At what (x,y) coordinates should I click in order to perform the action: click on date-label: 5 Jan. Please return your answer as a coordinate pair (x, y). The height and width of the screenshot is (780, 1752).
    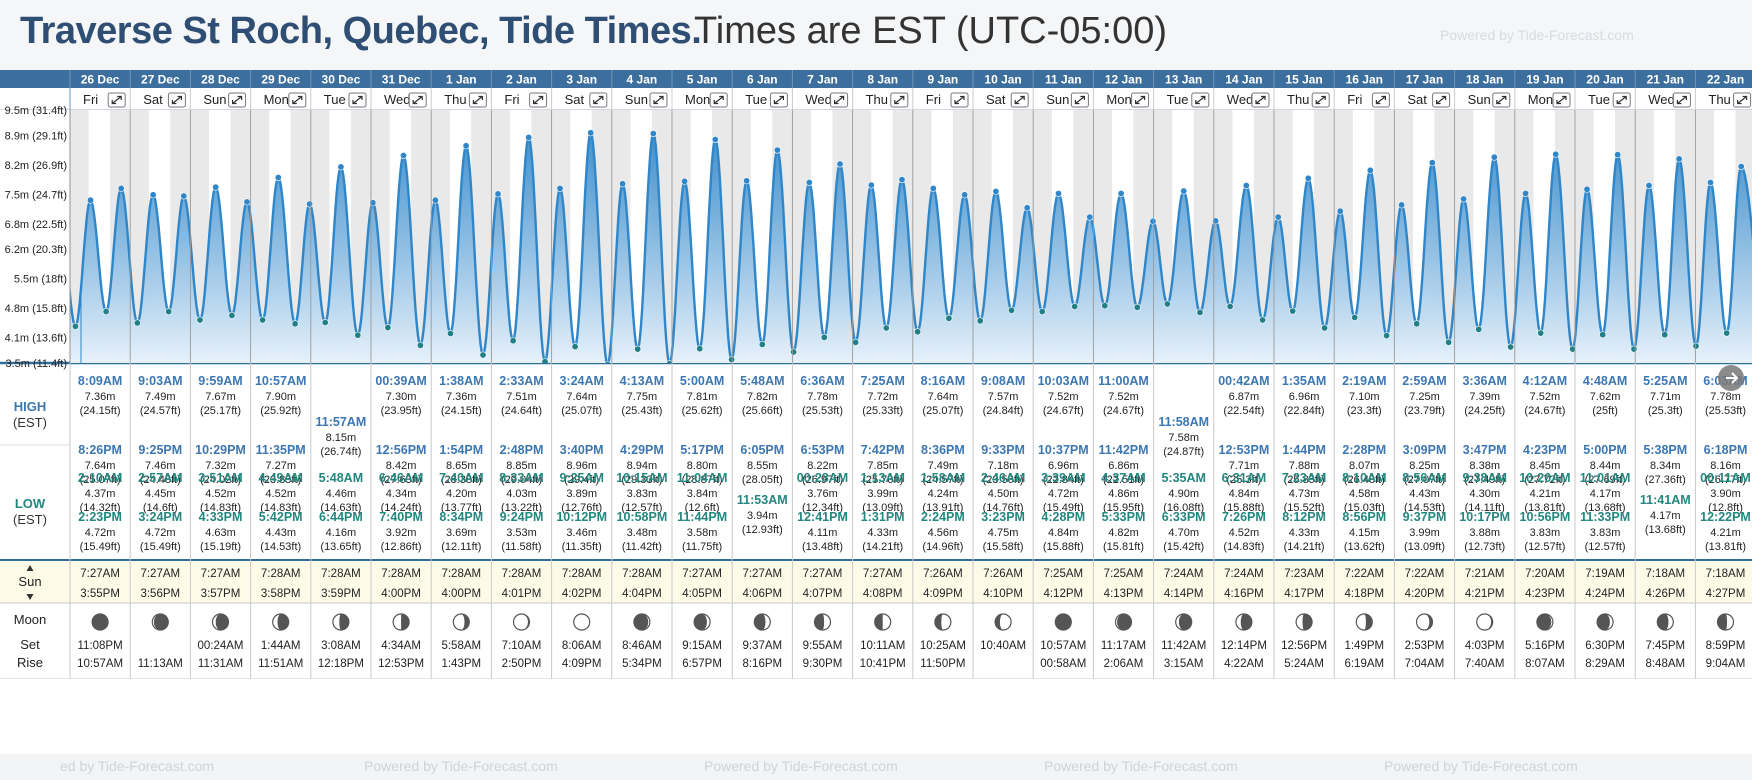
    Looking at the image, I should click on (702, 80).